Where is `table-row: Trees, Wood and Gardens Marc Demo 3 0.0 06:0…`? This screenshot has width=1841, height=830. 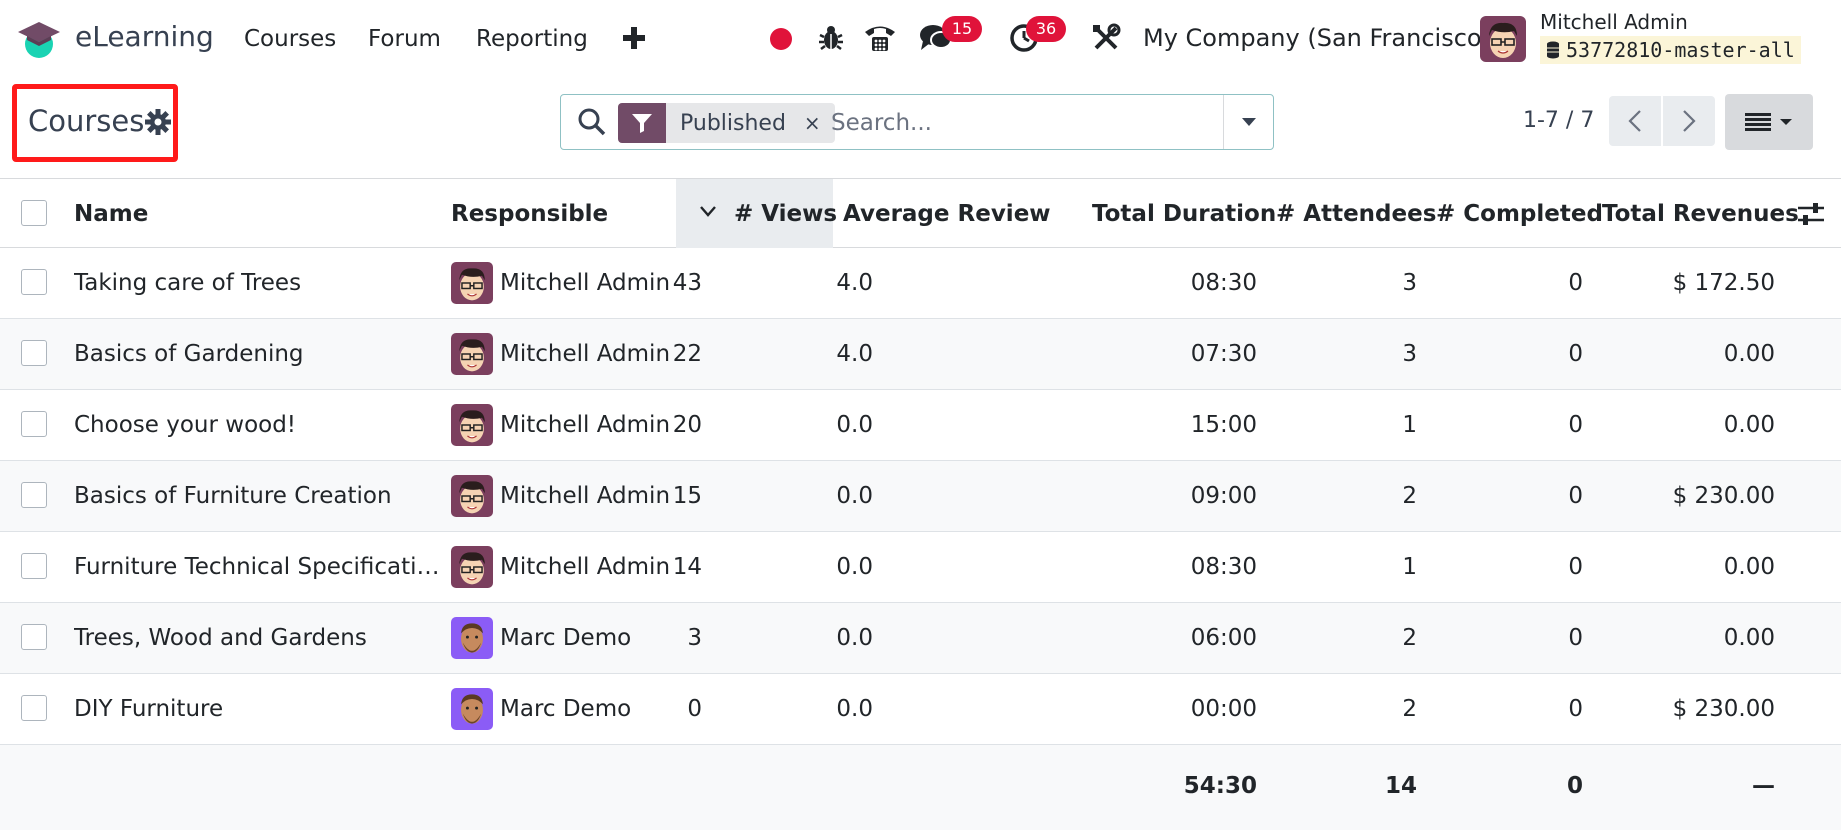
table-row: Trees, Wood and Gardens Marc Demo 3 0.0 06:0… is located at coordinates (920, 638).